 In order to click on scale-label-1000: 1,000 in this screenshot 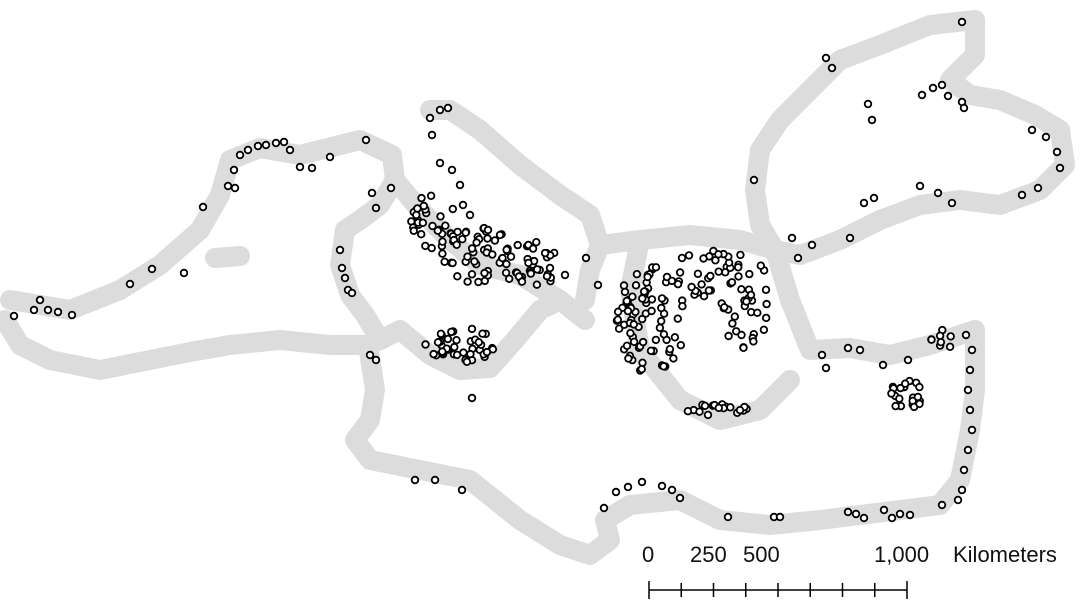, I will do `click(902, 554)`.